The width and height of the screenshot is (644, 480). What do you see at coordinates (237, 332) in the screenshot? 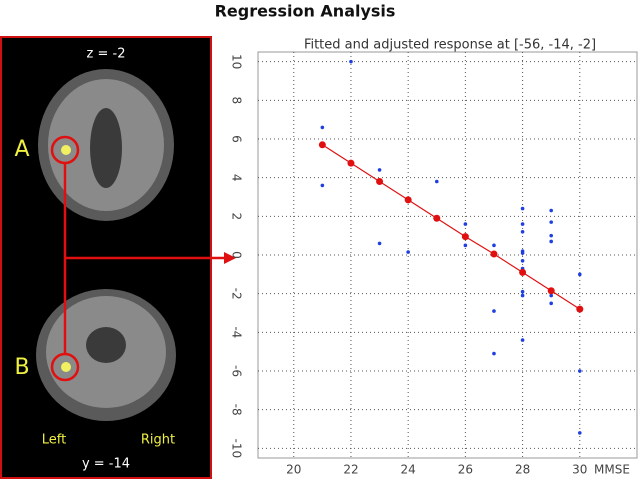
I see `y-tick-label: -4` at bounding box center [237, 332].